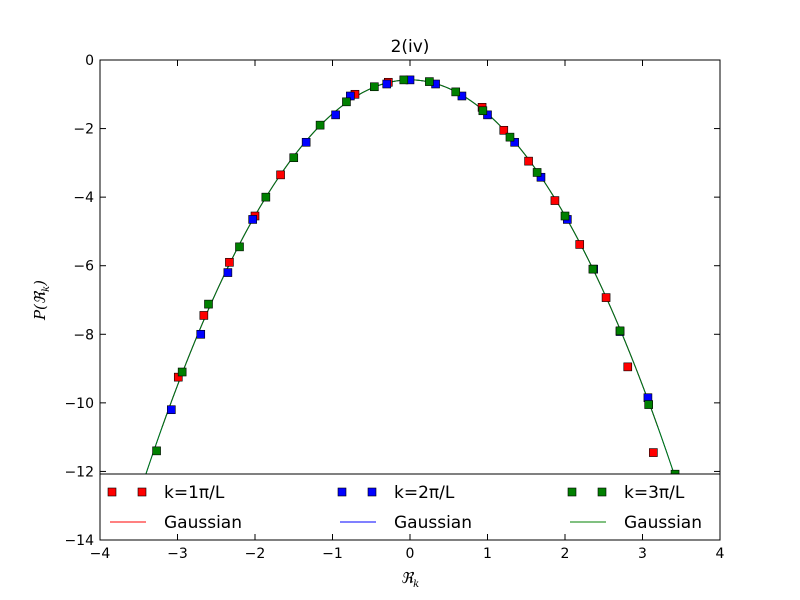  Describe the element at coordinates (410, 554) in the screenshot. I see `x-tick-label: 0` at that location.